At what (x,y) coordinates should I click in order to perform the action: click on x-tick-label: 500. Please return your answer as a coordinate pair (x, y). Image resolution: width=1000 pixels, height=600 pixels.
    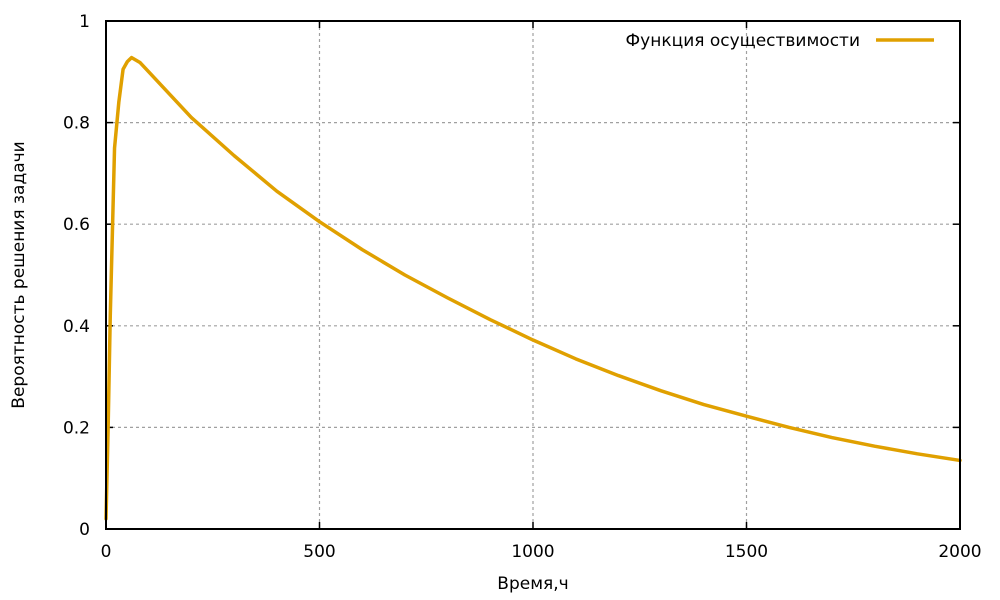
    Looking at the image, I should click on (319, 552).